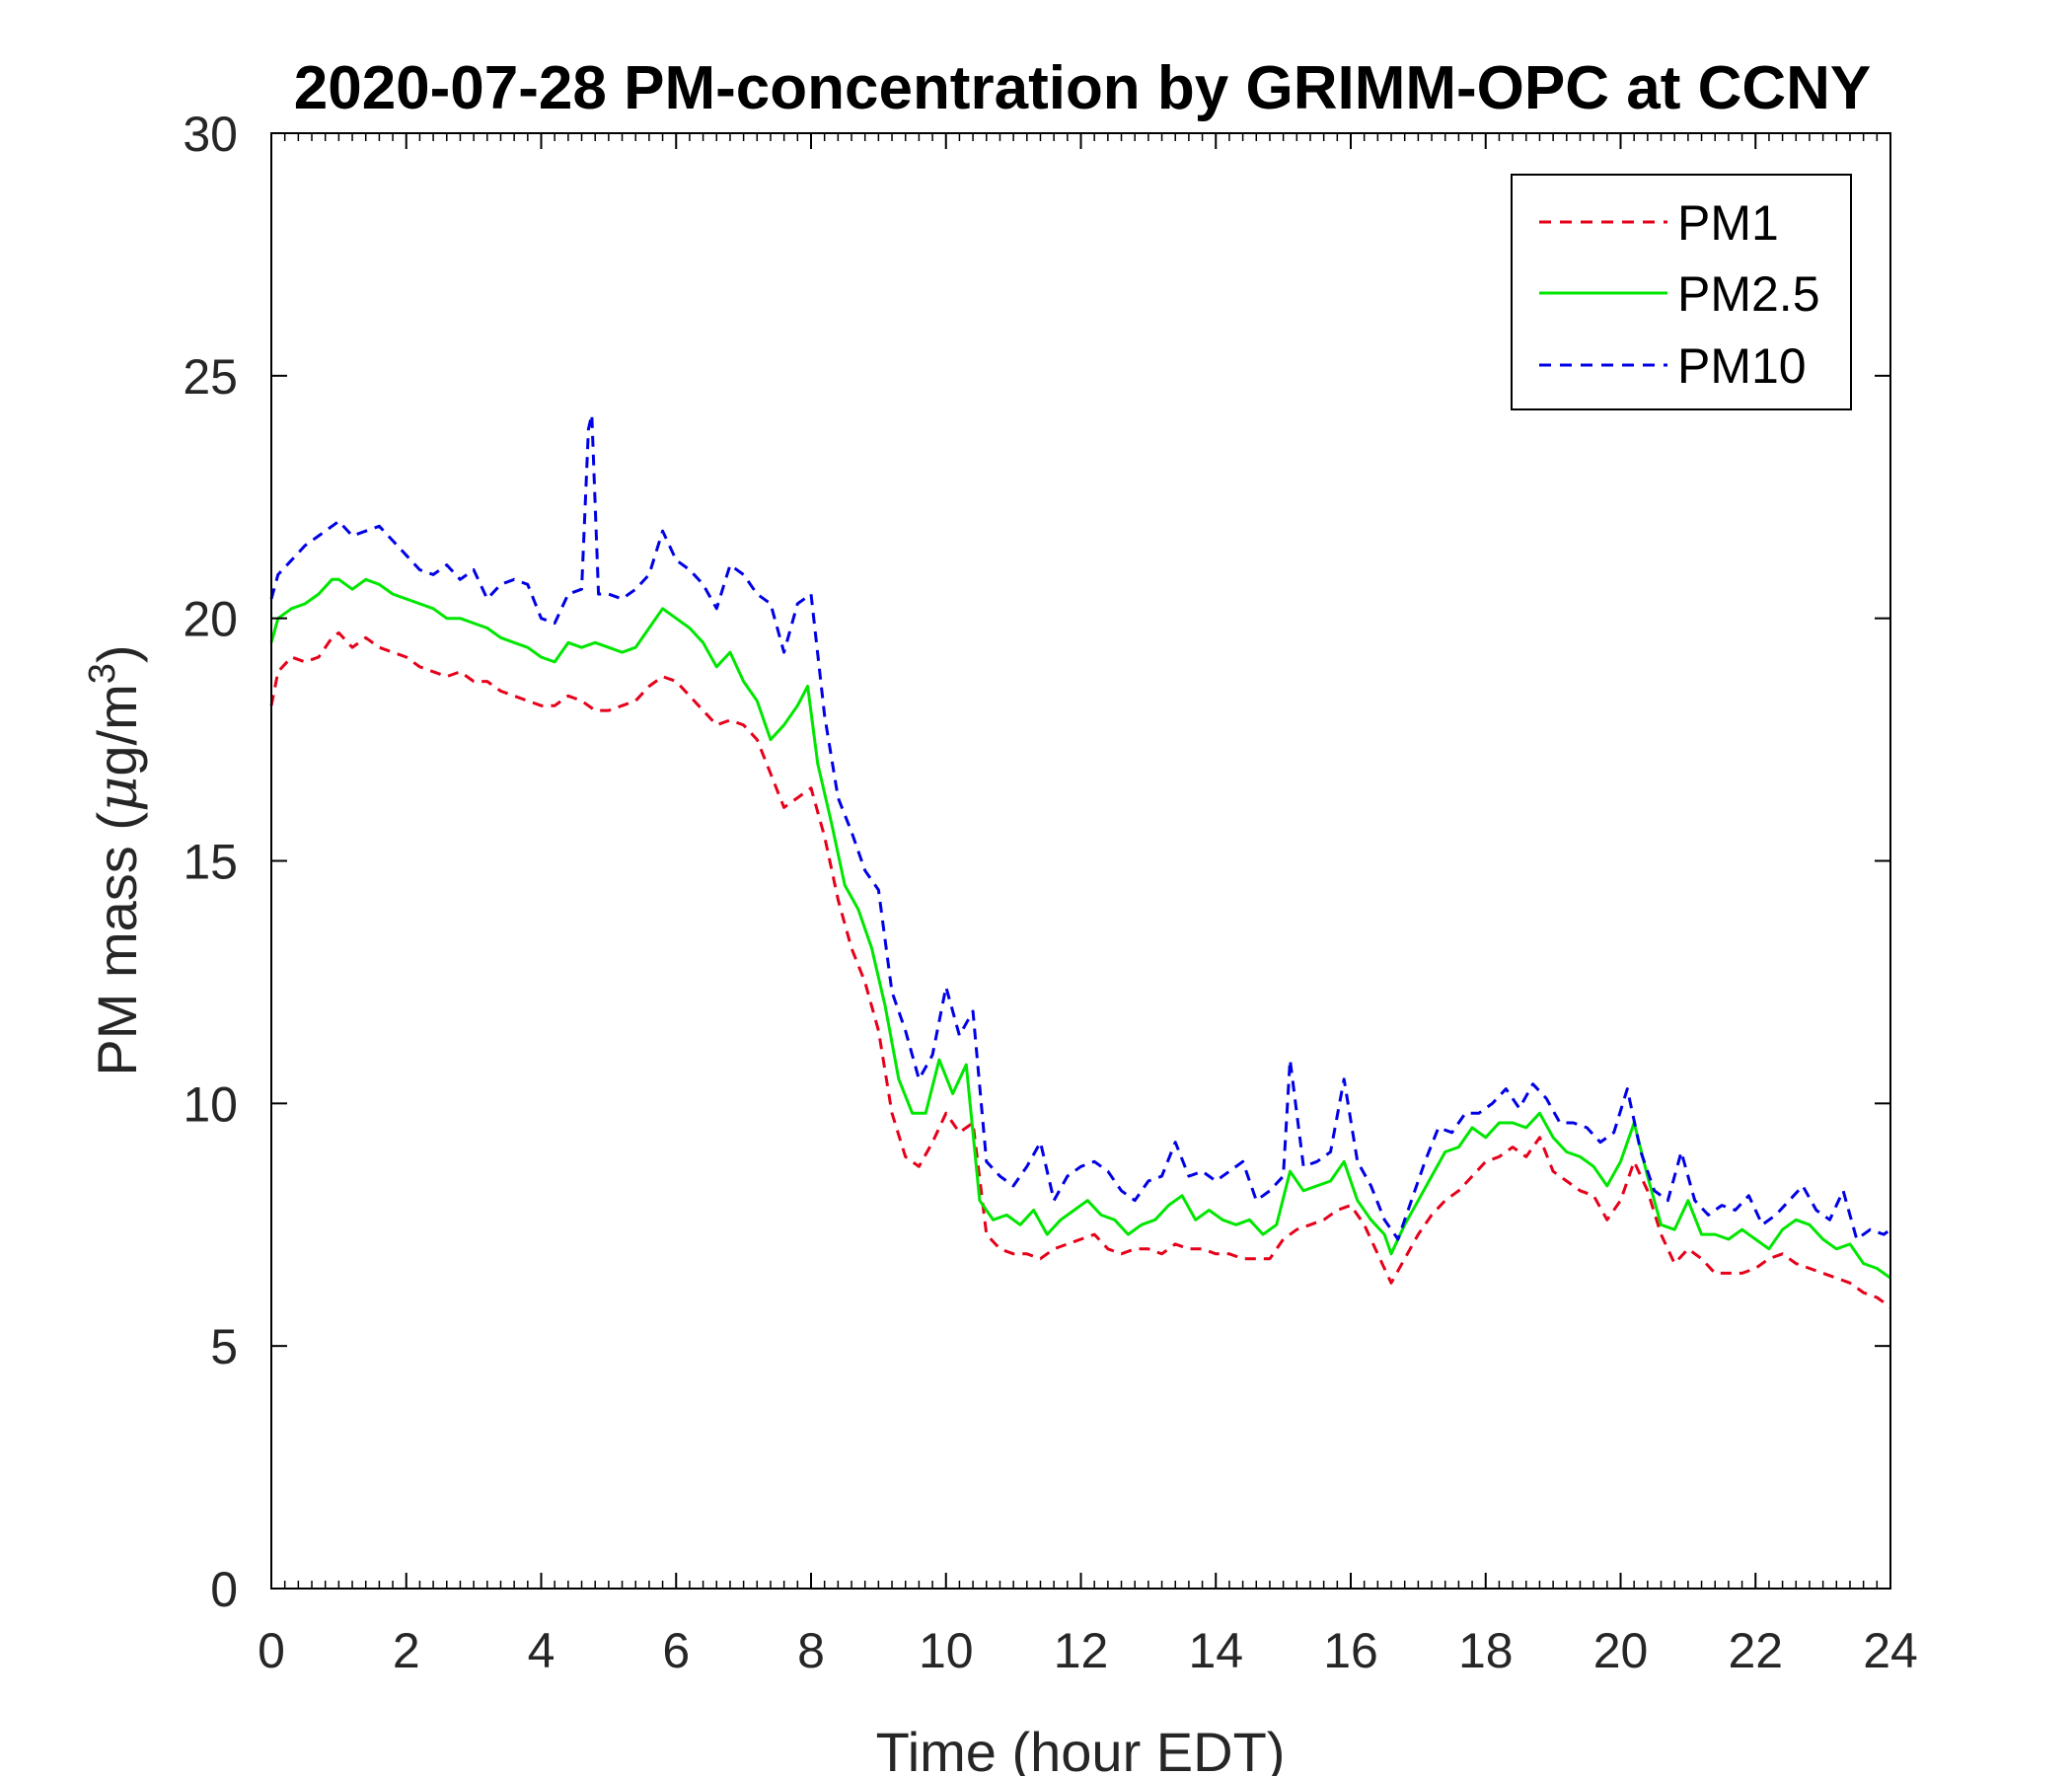 Image resolution: width=2072 pixels, height=1776 pixels. What do you see at coordinates (1082, 1651) in the screenshot?
I see `x-tick-label: 12` at bounding box center [1082, 1651].